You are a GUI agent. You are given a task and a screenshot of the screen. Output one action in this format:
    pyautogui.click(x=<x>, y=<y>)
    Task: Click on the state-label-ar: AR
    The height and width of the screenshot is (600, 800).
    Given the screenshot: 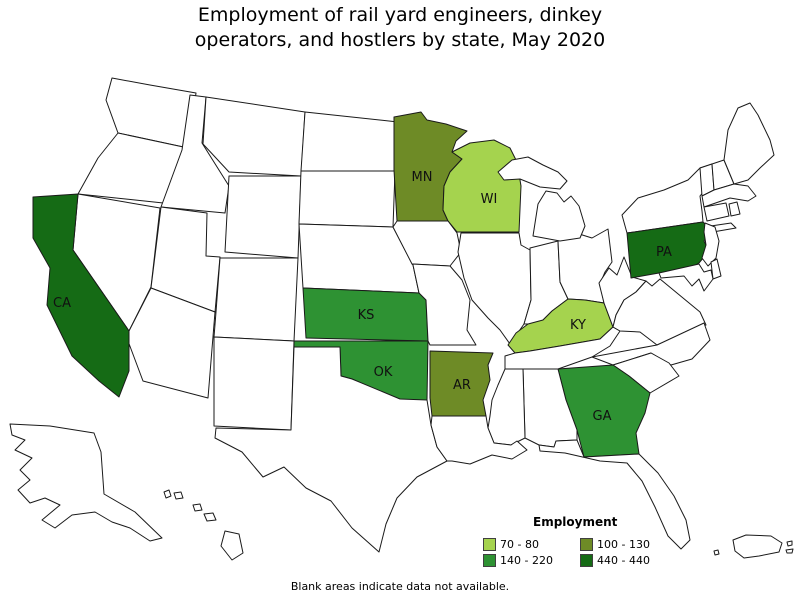 What is the action you would take?
    pyautogui.click(x=462, y=385)
    